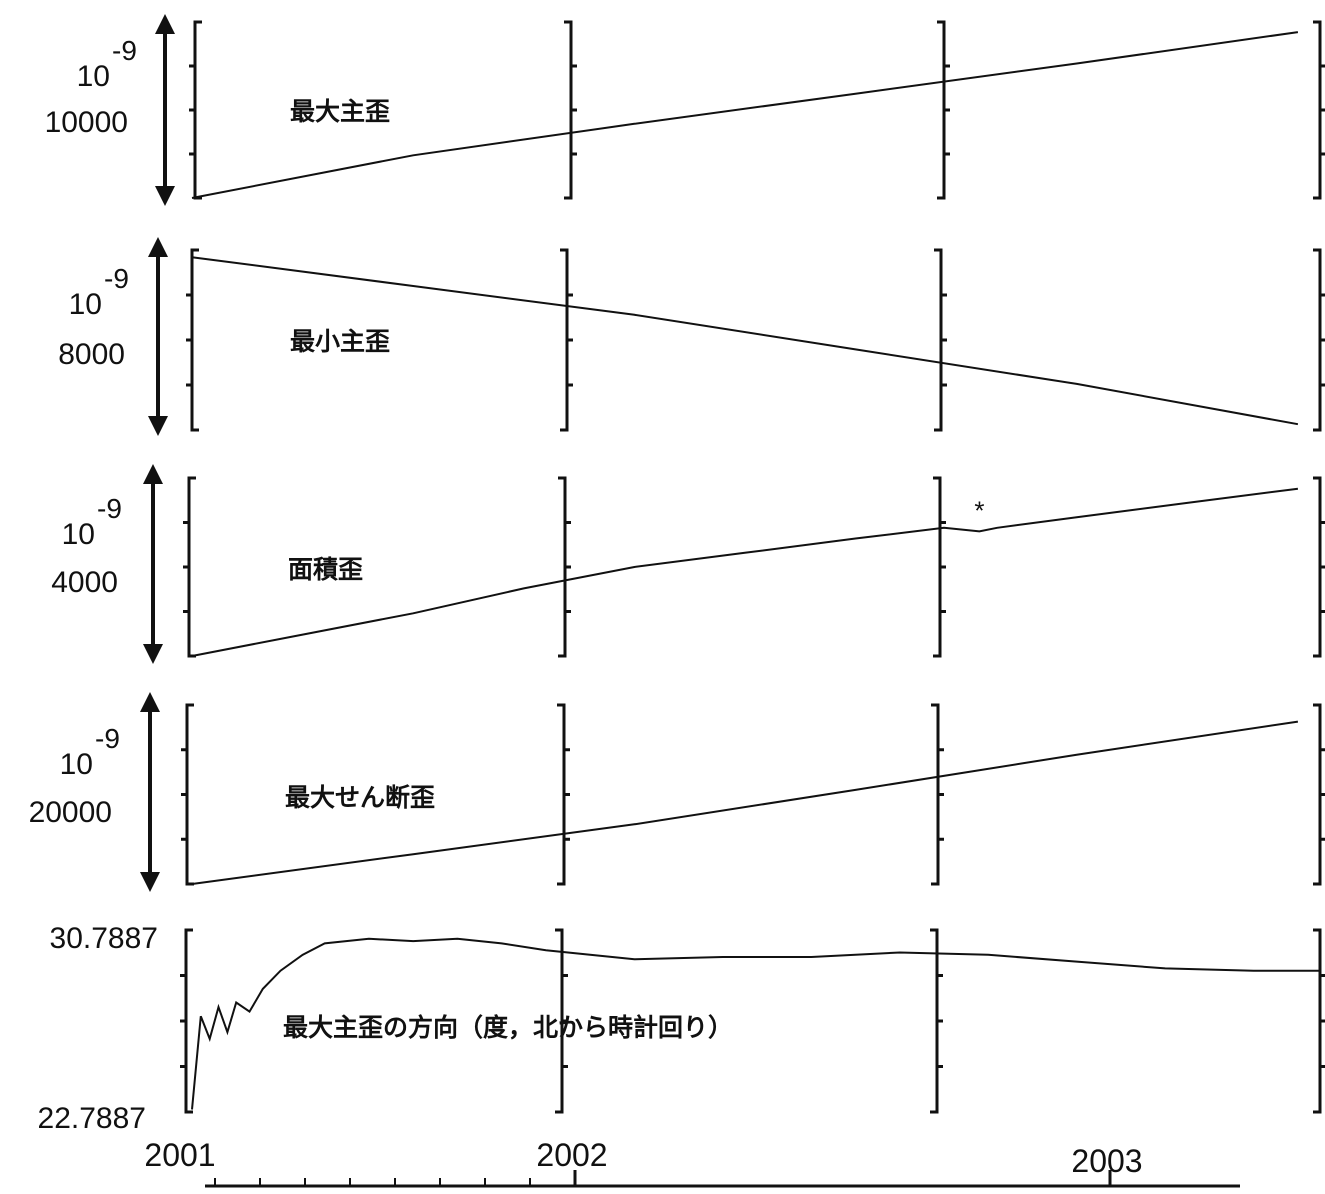 This screenshot has width=1325, height=1194. What do you see at coordinates (508, 1027) in the screenshot?
I see `panel-title: 最大主歪の方向（度，北から時計回り）` at bounding box center [508, 1027].